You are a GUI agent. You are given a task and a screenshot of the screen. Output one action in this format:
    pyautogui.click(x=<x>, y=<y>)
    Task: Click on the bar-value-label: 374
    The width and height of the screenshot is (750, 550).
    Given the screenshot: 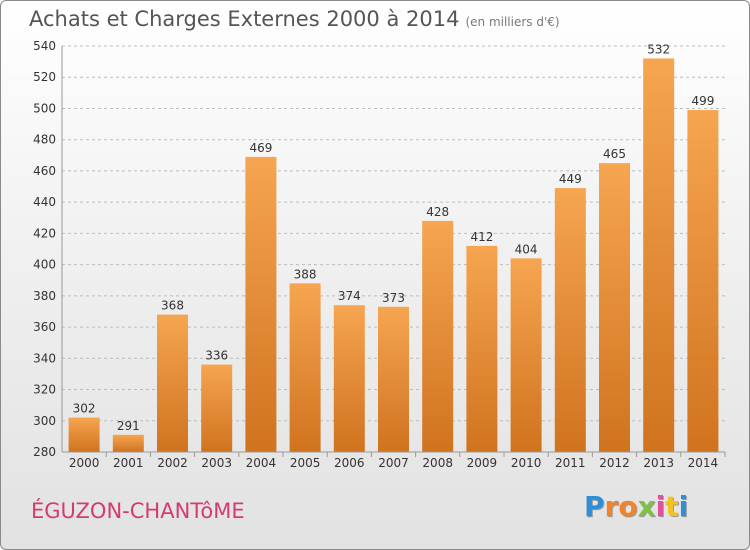 What is the action you would take?
    pyautogui.click(x=349, y=296)
    